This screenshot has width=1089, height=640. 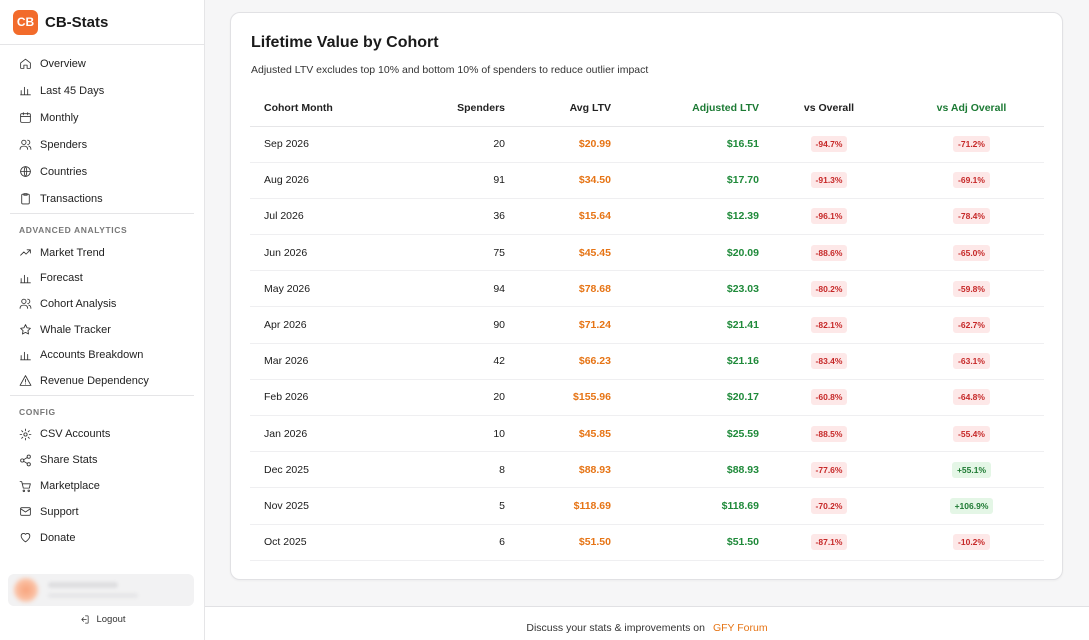 I want to click on column-header-adjusted-ltv: Adjusted LTV, so click(x=685, y=108).